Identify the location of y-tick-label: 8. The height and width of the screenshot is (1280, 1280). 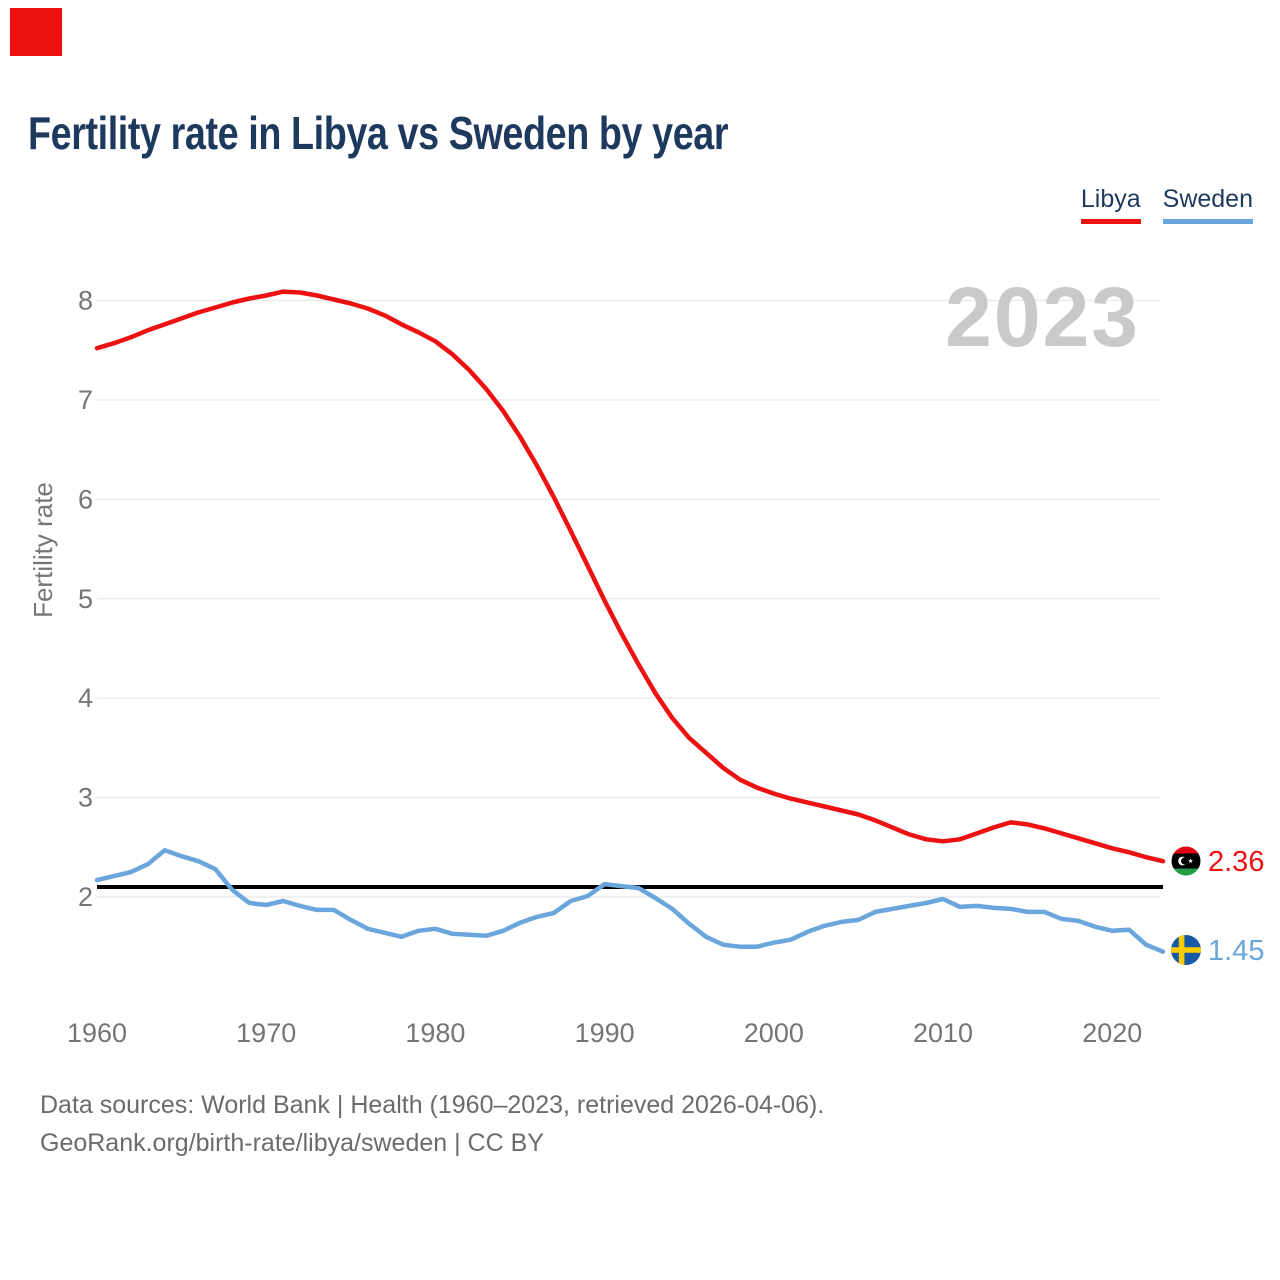
(85, 301).